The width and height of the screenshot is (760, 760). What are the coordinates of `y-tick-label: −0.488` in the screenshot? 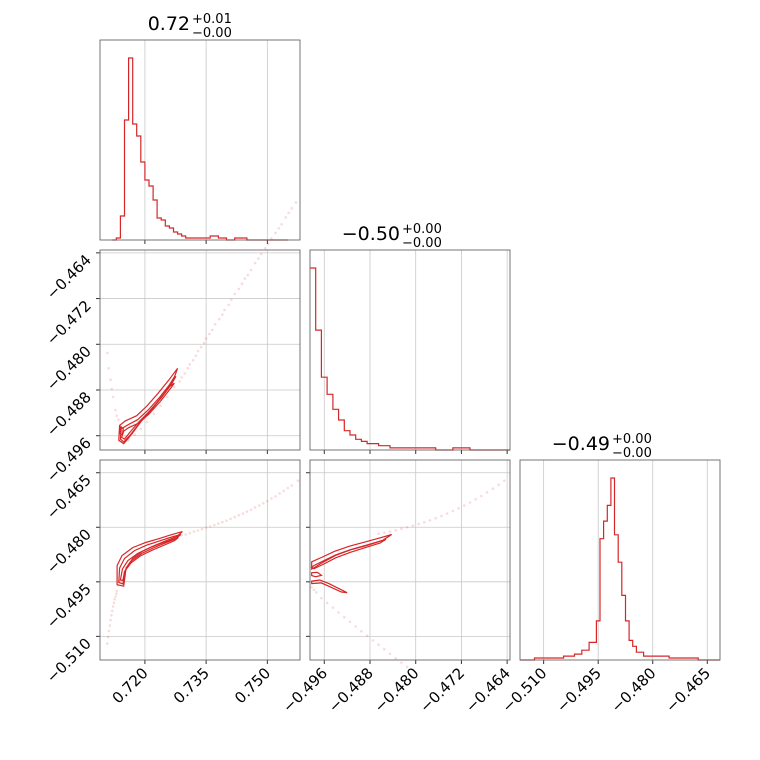 It's located at (69, 414).